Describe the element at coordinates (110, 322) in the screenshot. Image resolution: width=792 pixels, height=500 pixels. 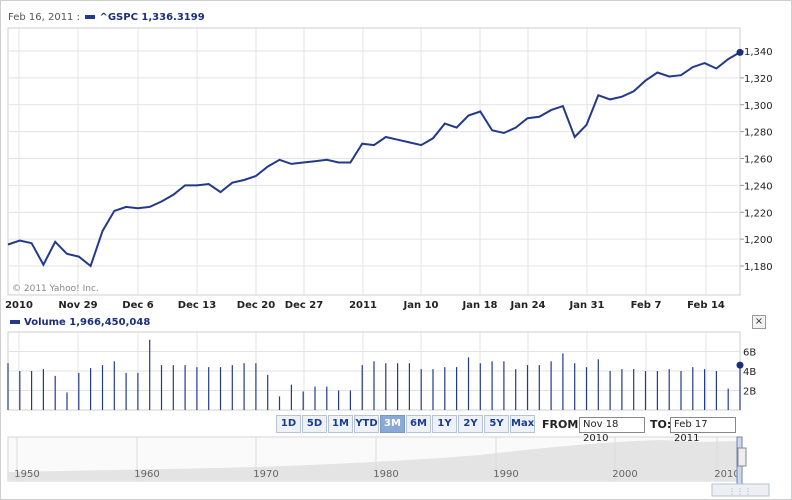
I see `volume-value: 1,966,450,048` at that location.